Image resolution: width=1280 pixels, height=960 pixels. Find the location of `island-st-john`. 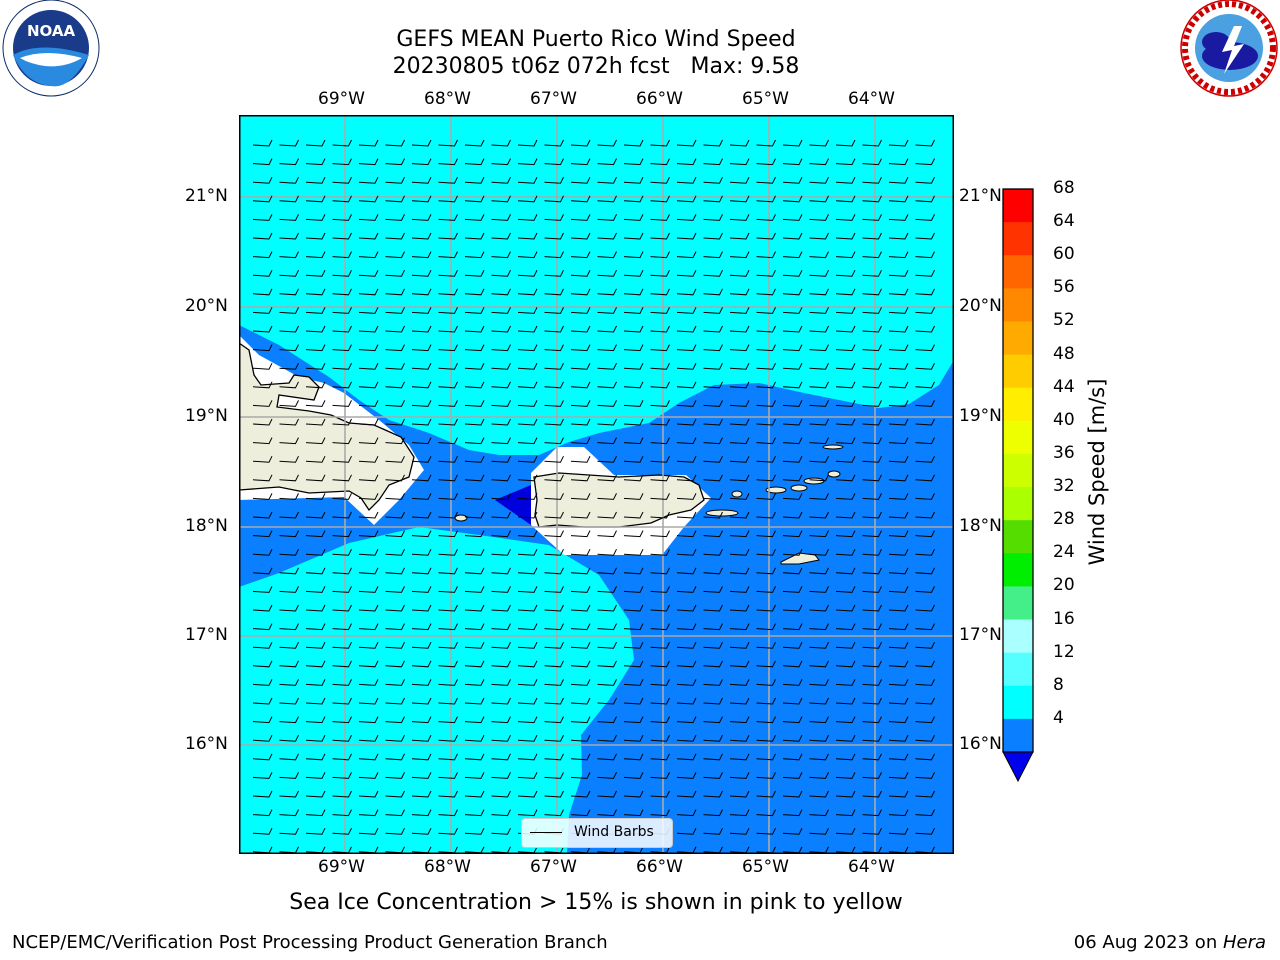

island-st-john is located at coordinates (799, 488).